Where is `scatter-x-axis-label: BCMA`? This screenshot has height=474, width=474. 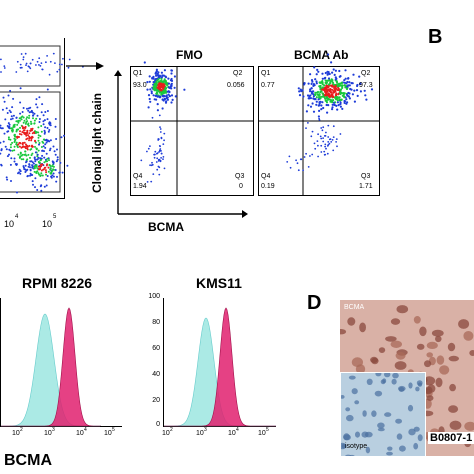 scatter-x-axis-label: BCMA is located at coordinates (166, 227).